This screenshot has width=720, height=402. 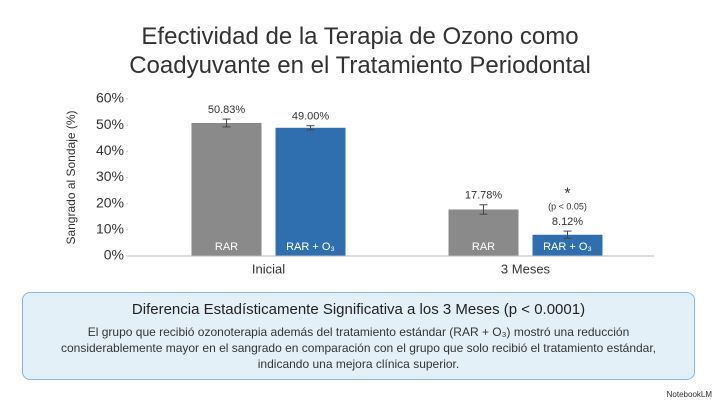 What do you see at coordinates (567, 193) in the screenshot?
I see `annotation-star: *` at bounding box center [567, 193].